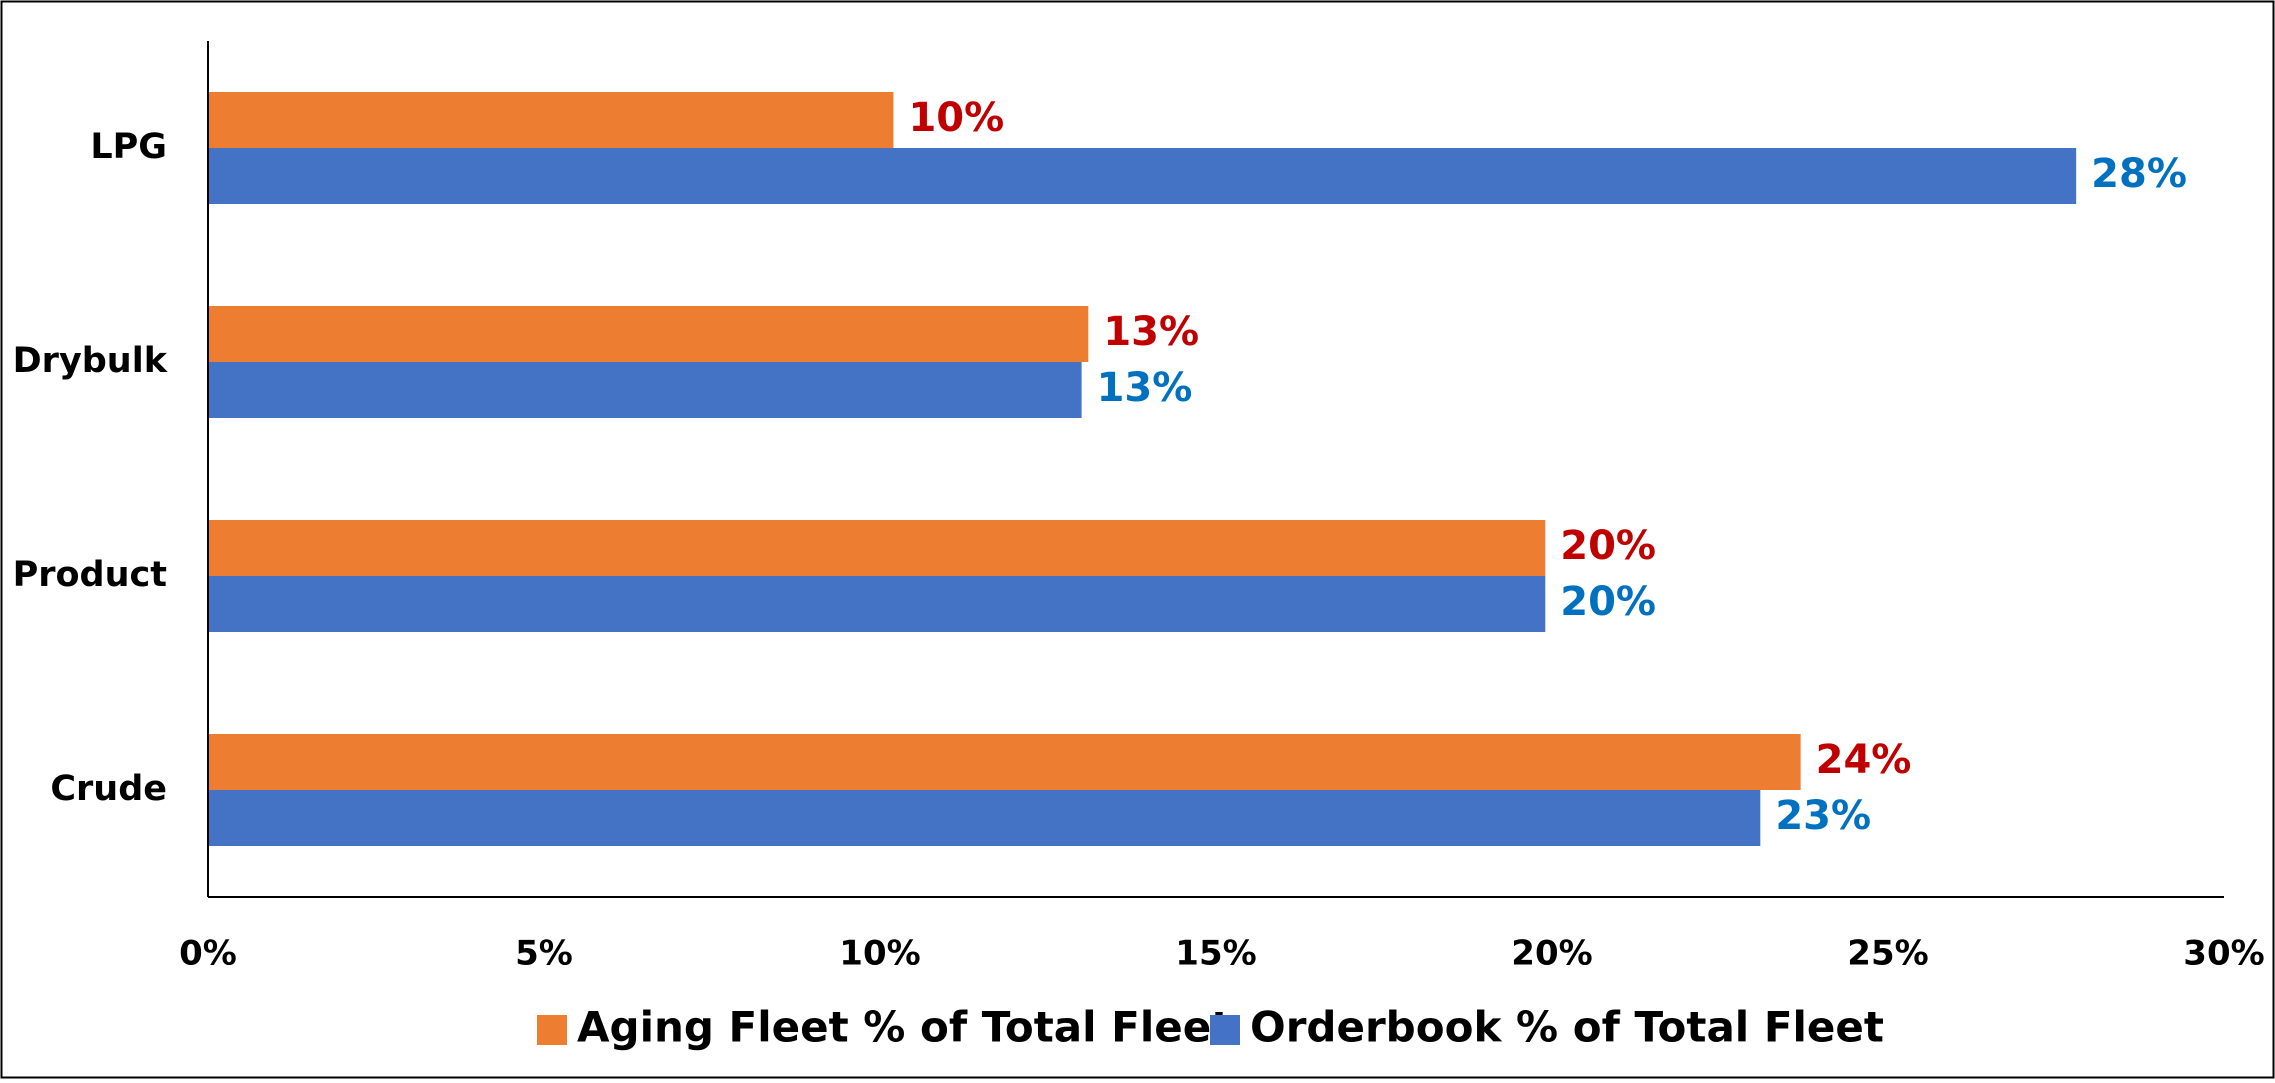  I want to click on data-label: 24%, so click(1864, 760).